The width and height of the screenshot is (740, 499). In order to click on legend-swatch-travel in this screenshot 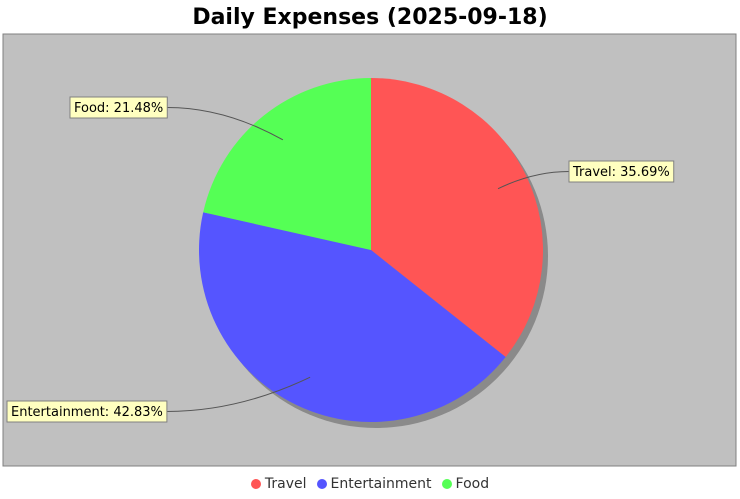, I will do `click(255, 484)`.